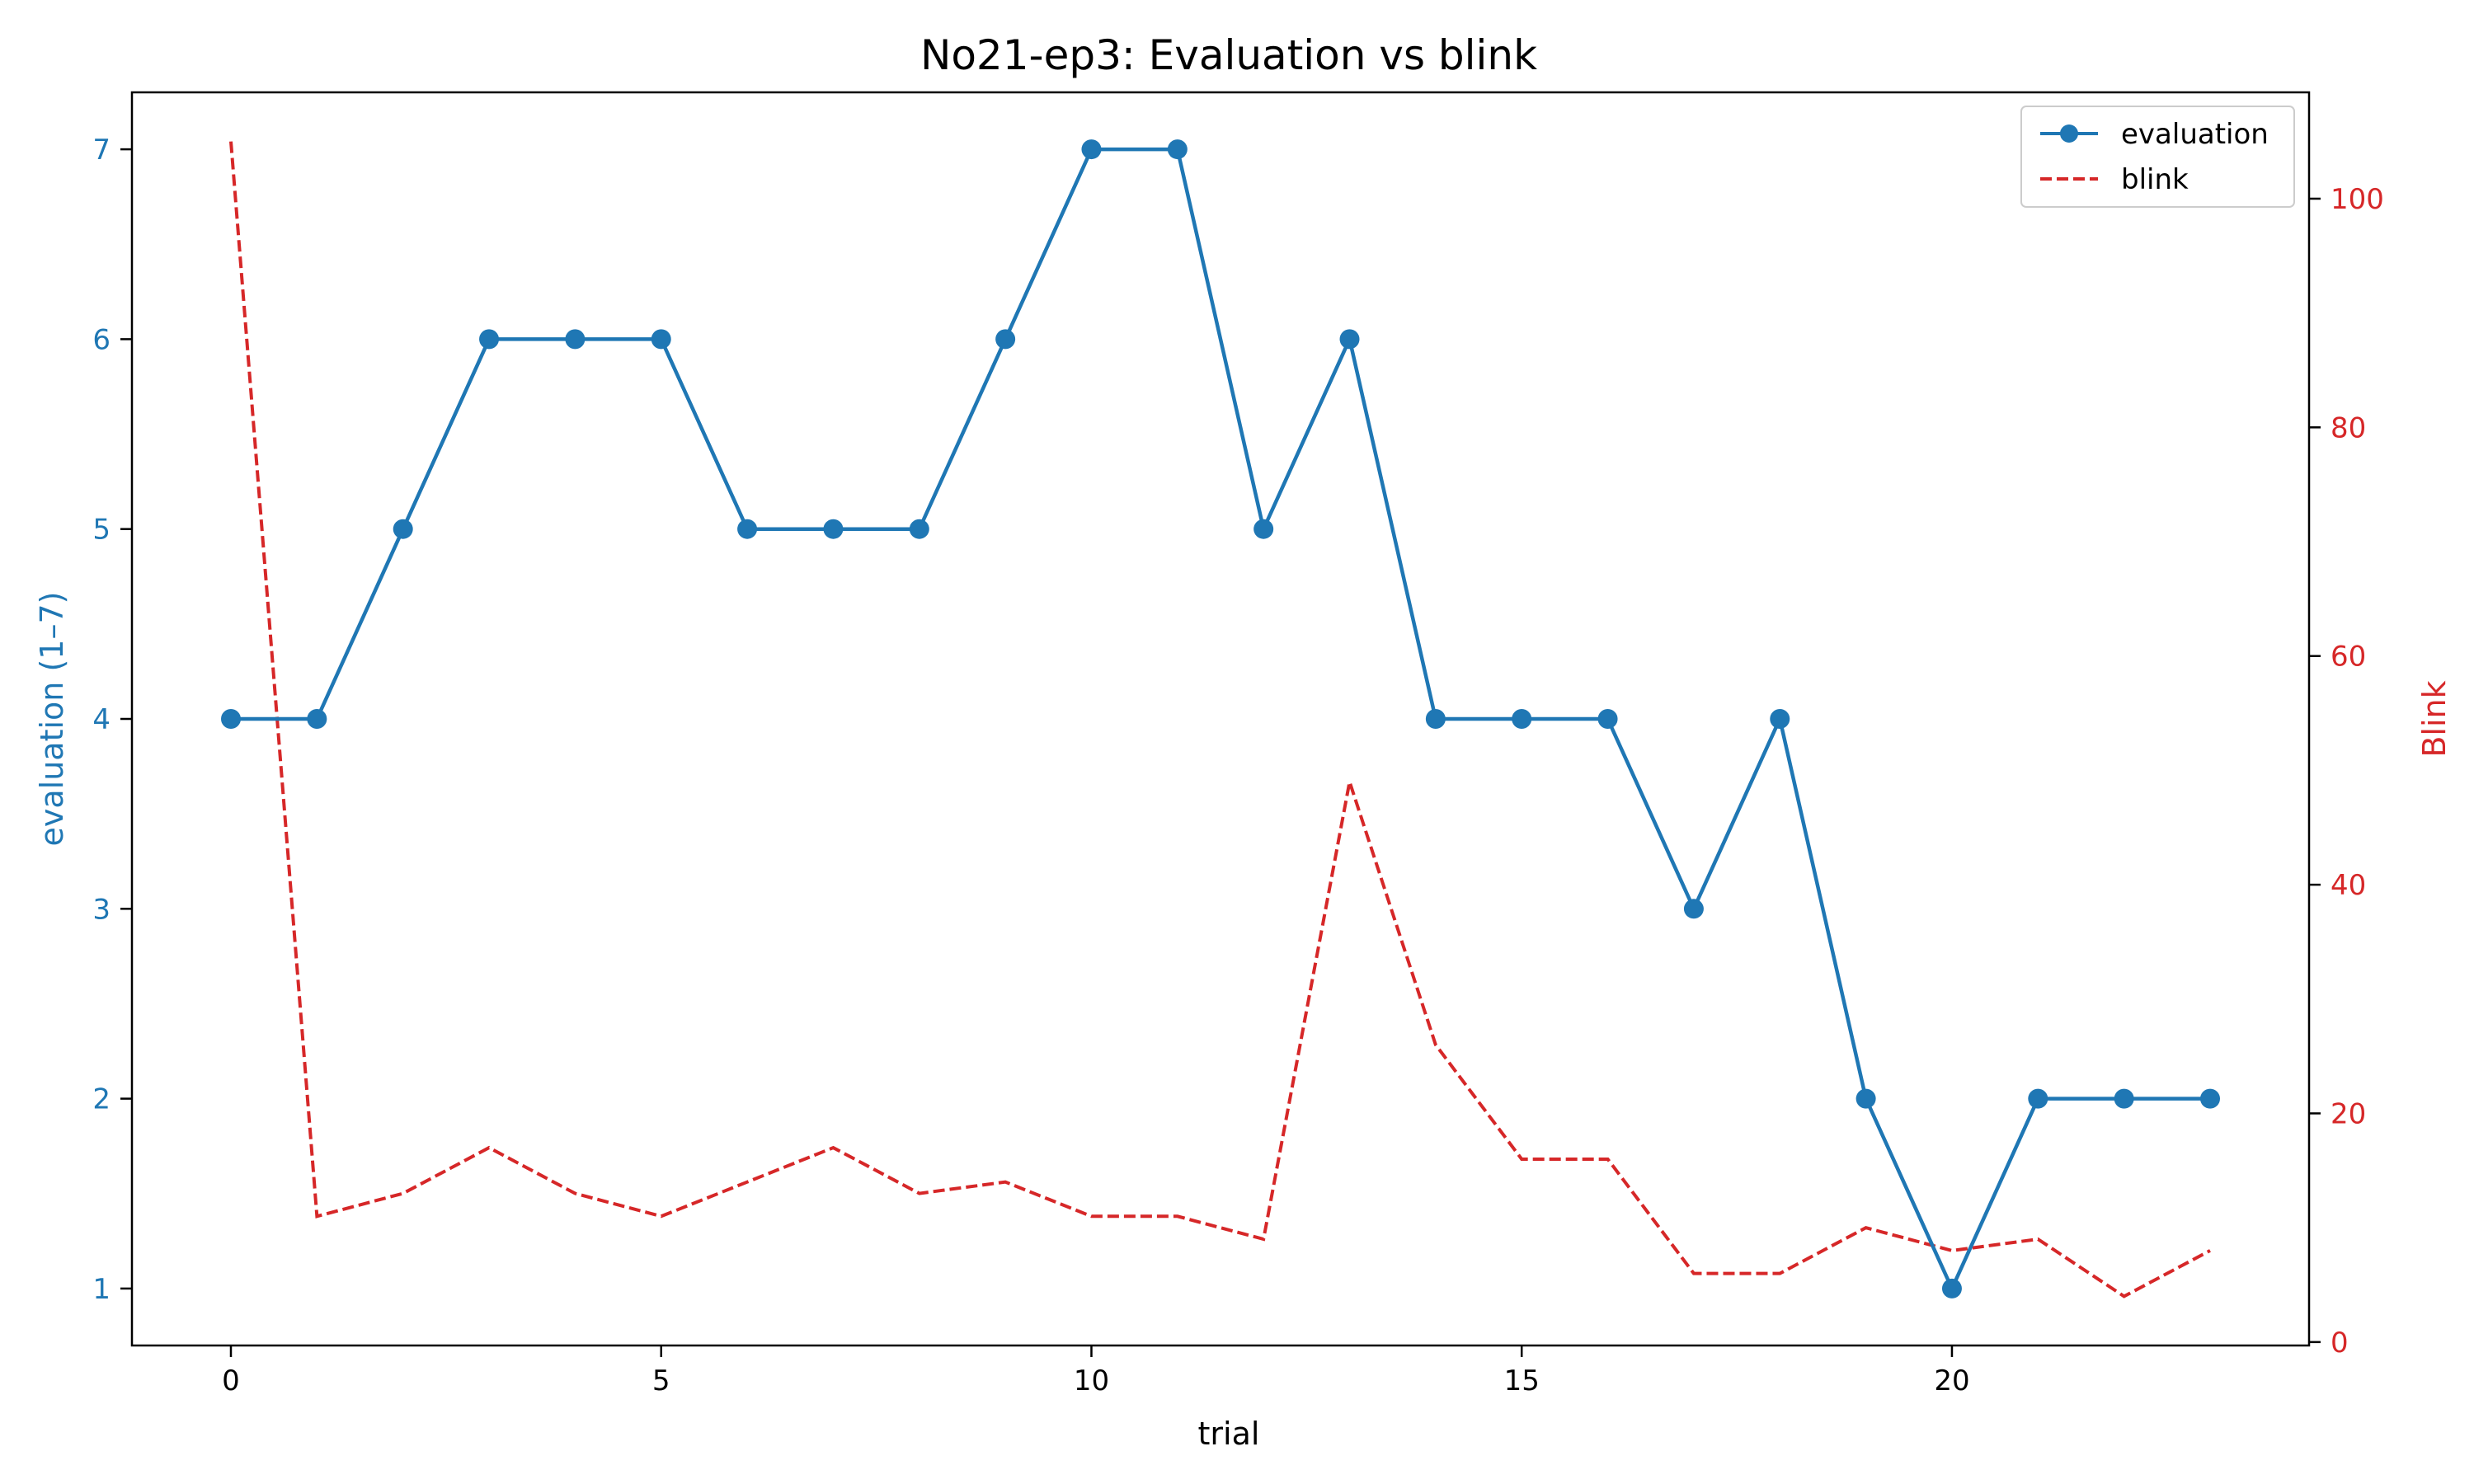 Image resolution: width=2474 pixels, height=1484 pixels. What do you see at coordinates (101, 339) in the screenshot?
I see `y-left-tick-label-6: 6` at bounding box center [101, 339].